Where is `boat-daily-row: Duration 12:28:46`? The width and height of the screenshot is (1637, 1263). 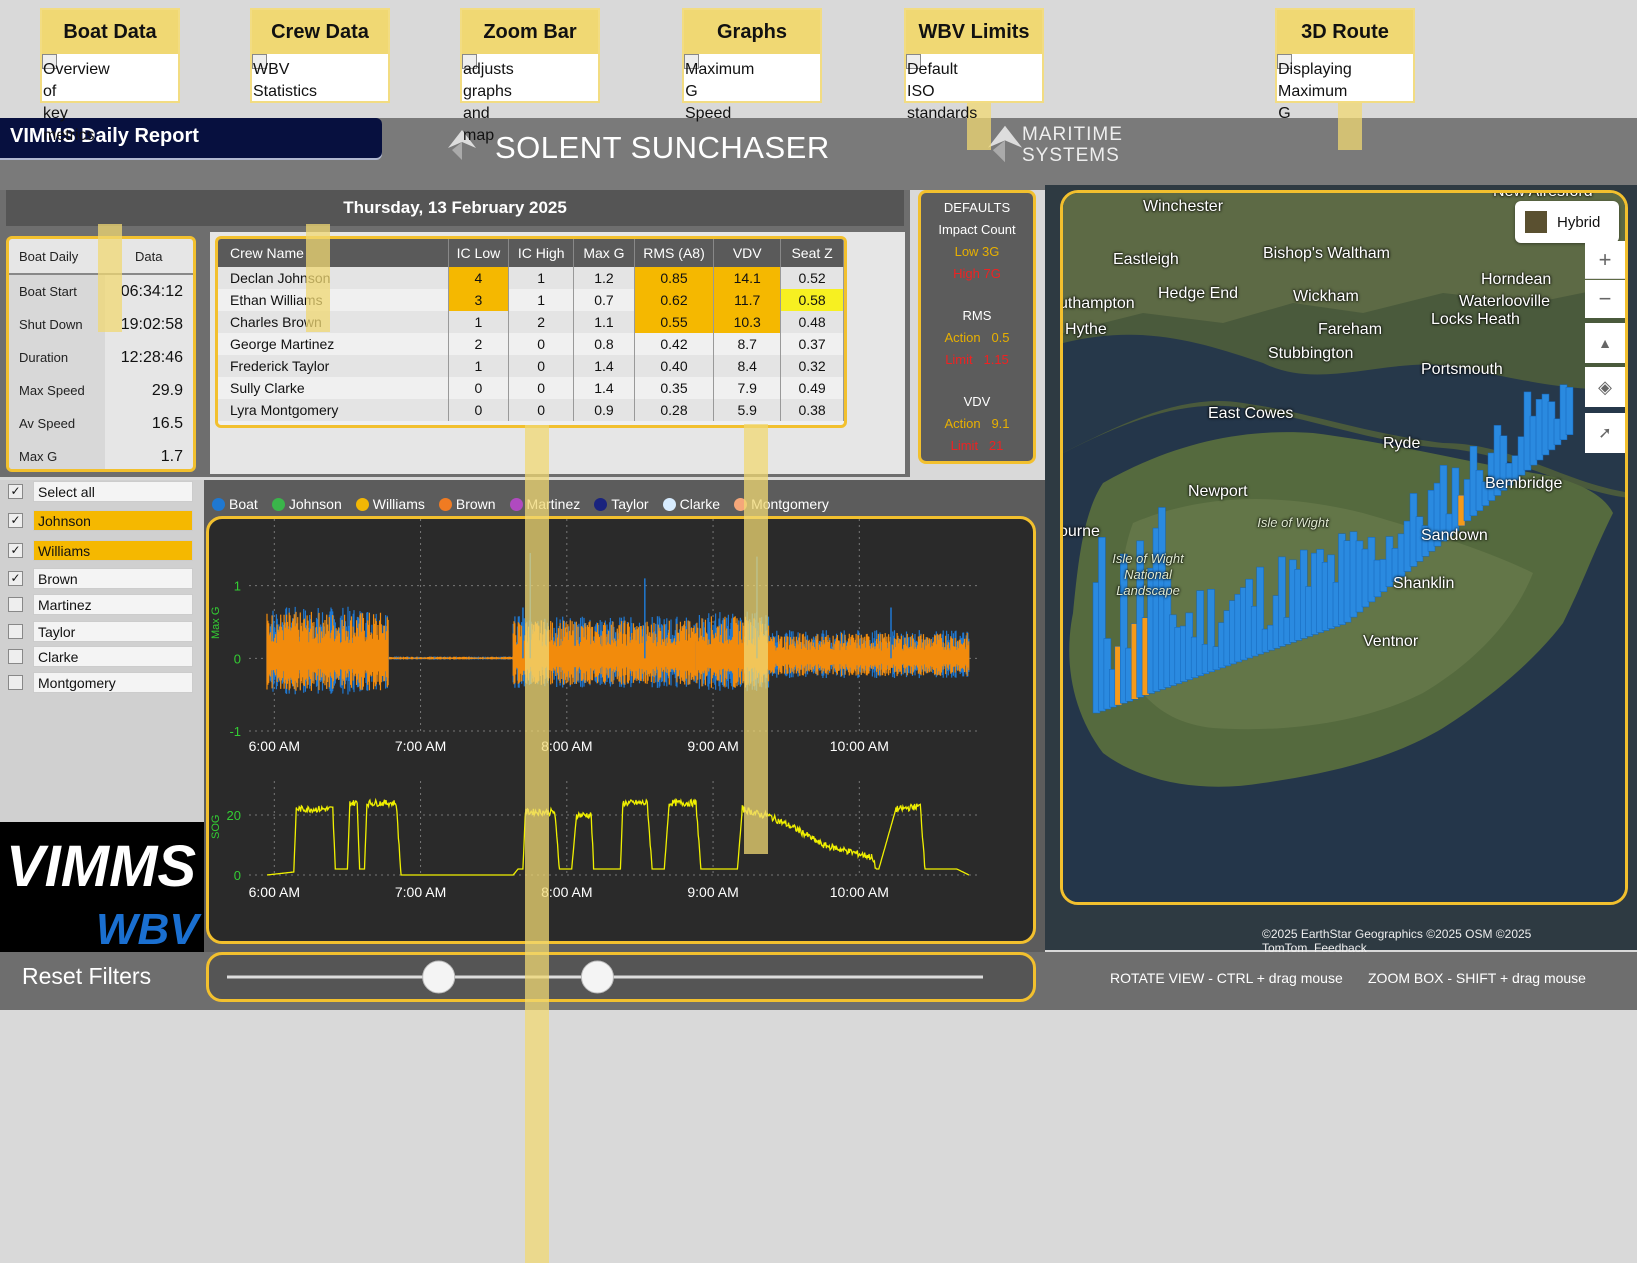
boat-daily-row: Duration 12:28:46 is located at coordinates (101, 357).